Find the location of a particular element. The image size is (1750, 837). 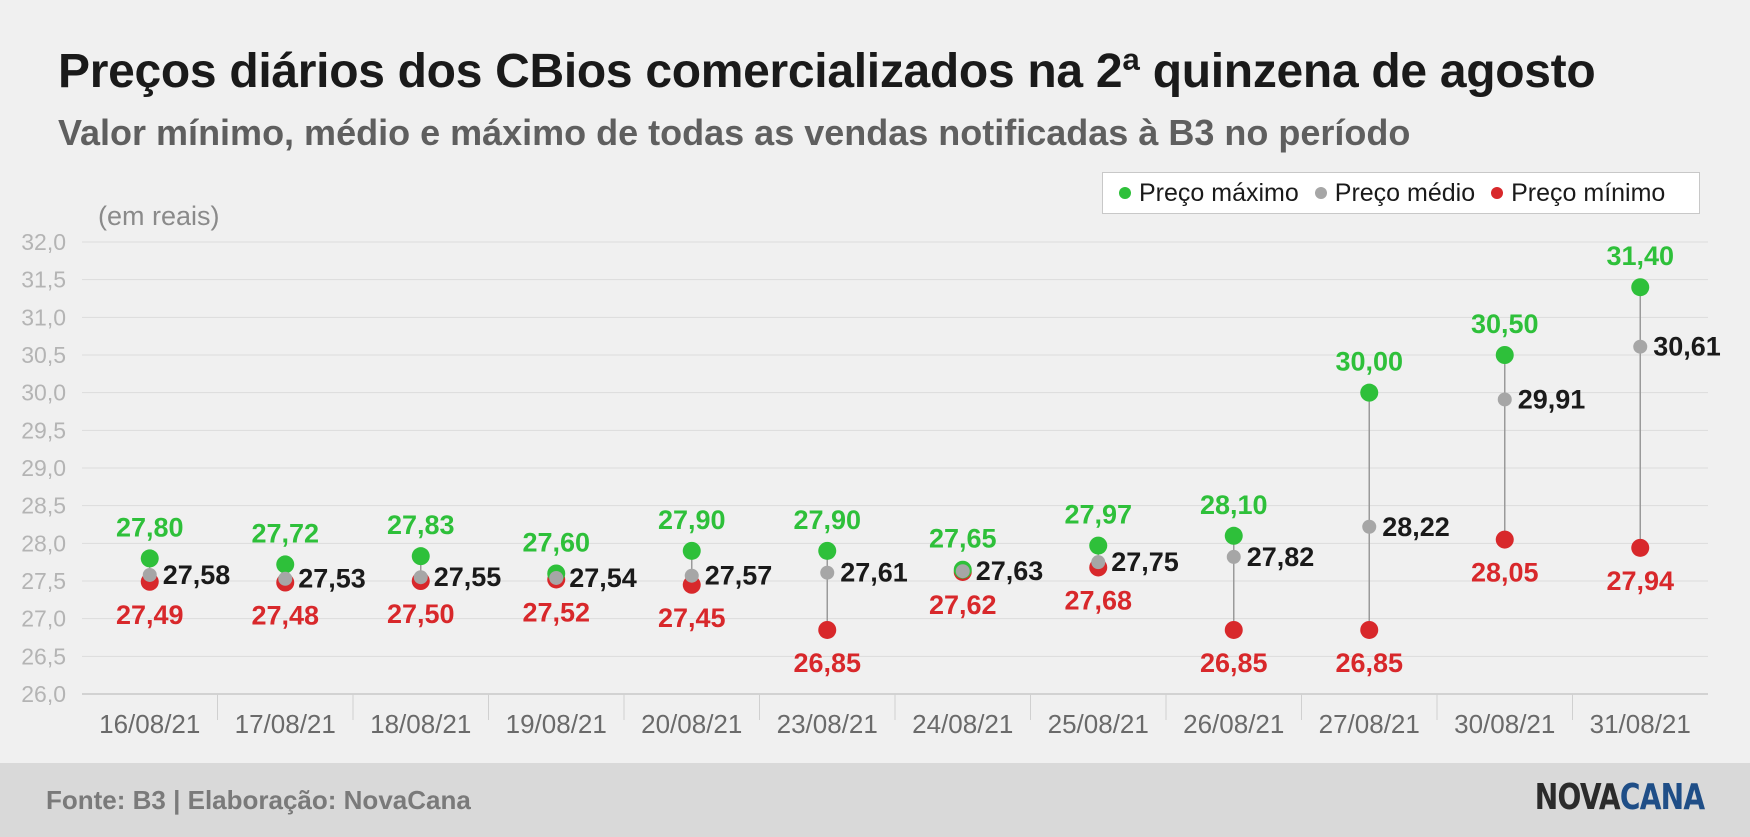

x-tick-label: 25/08/21 is located at coordinates (1098, 724).